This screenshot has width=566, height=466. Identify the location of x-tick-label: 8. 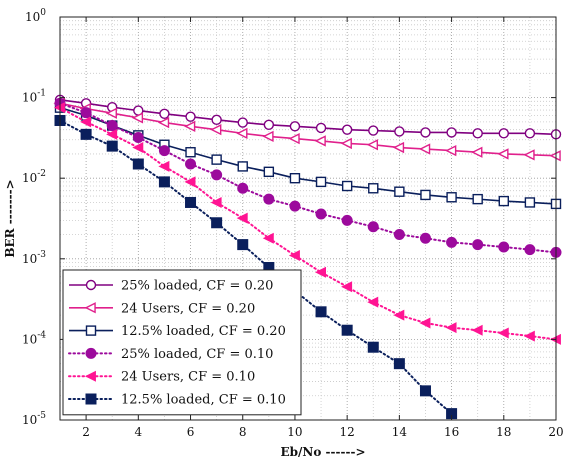
(243, 432).